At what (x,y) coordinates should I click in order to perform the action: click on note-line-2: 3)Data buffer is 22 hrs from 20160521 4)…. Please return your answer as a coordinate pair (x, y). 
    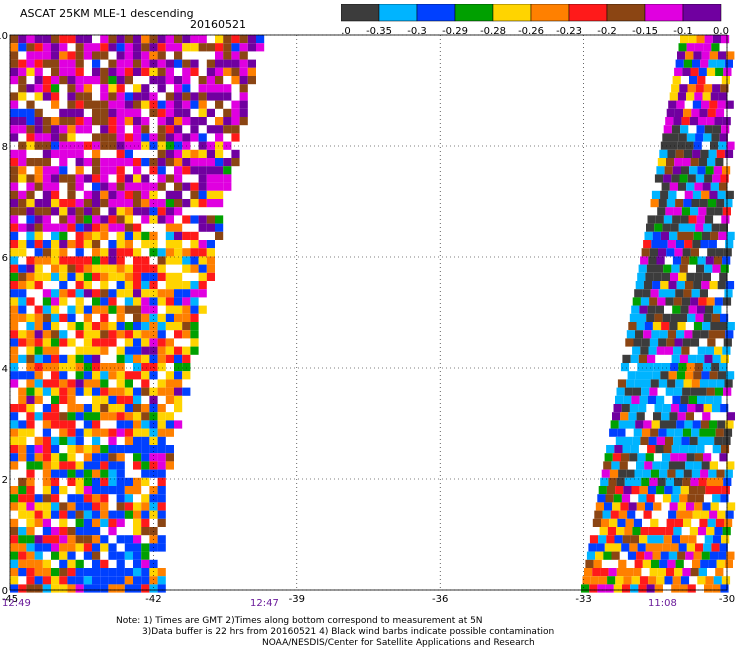
    Looking at the image, I should click on (348, 632).